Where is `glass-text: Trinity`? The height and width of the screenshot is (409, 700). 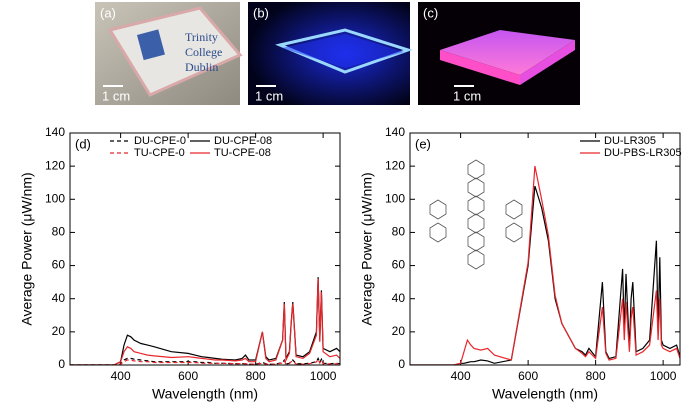
glass-text: Trinity is located at coordinates (201, 37).